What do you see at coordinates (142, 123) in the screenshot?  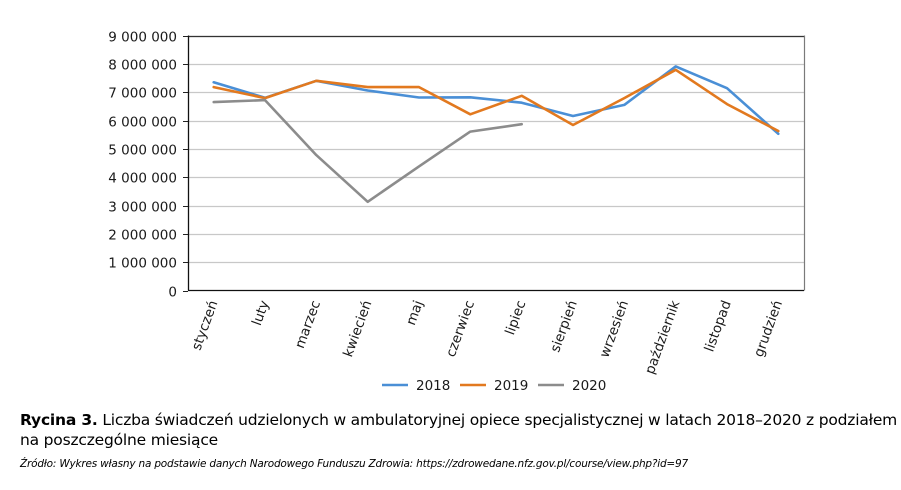 I see `y-tick-label: 6 000 000` at bounding box center [142, 123].